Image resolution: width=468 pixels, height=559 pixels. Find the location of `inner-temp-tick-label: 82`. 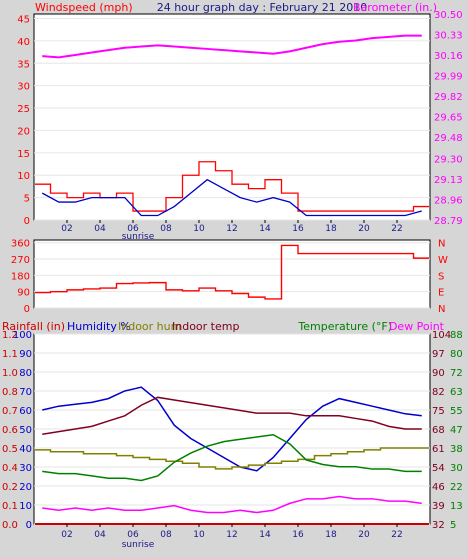

inner-temp-tick-label: 82 is located at coordinates (438, 392).